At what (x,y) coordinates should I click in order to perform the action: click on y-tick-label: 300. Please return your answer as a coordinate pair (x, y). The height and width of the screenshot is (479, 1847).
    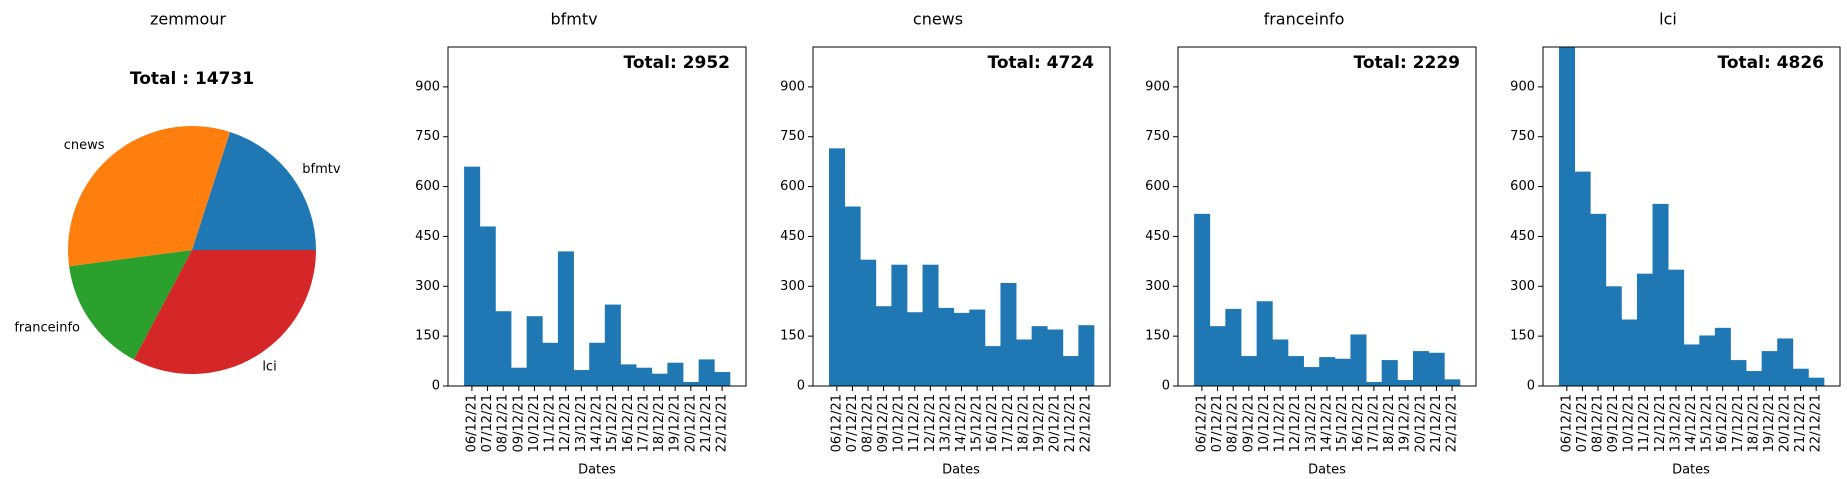
    Looking at the image, I should click on (792, 286).